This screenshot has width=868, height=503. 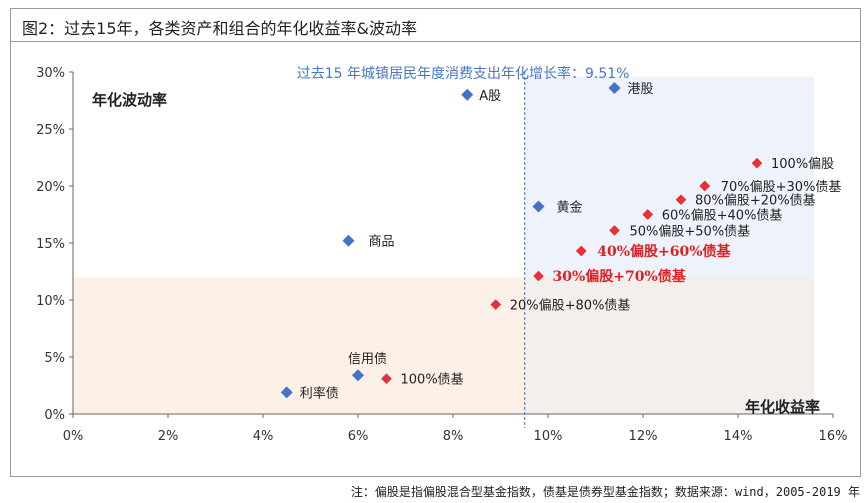 I want to click on x-tick-label: 6%, so click(x=358, y=436).